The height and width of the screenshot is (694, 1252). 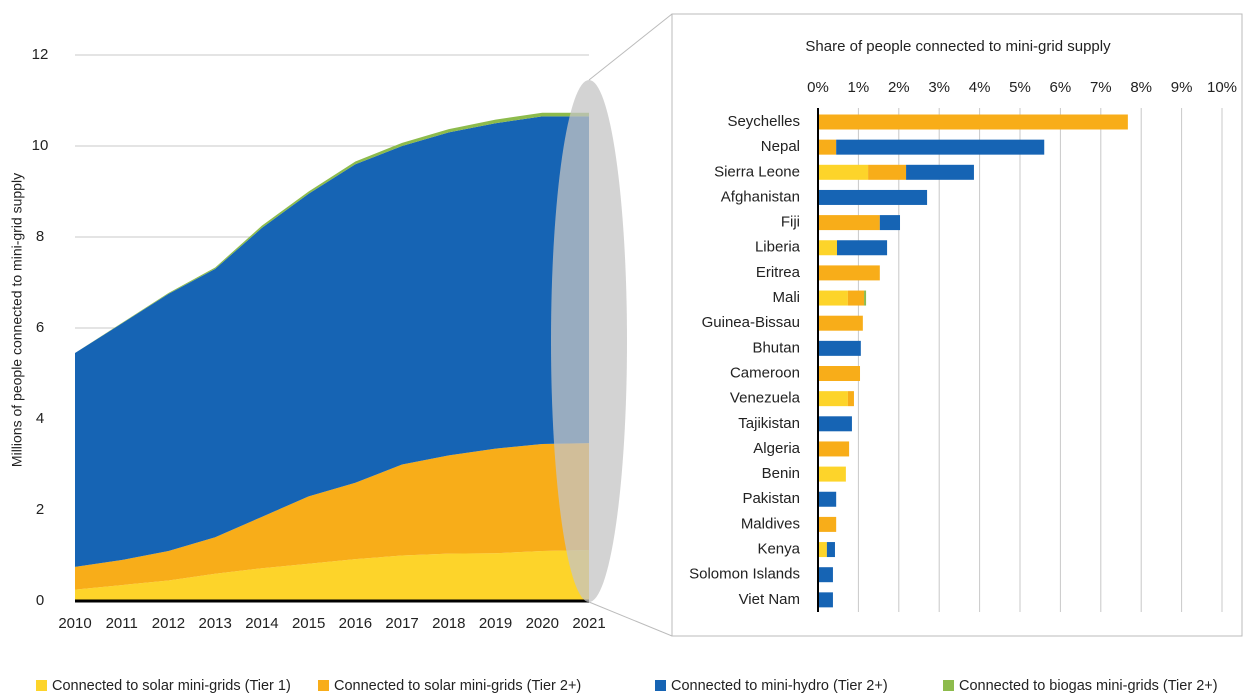 What do you see at coordinates (171, 686) in the screenshot?
I see `legend-label: Connected to solar mini-grids (Tier 1)` at bounding box center [171, 686].